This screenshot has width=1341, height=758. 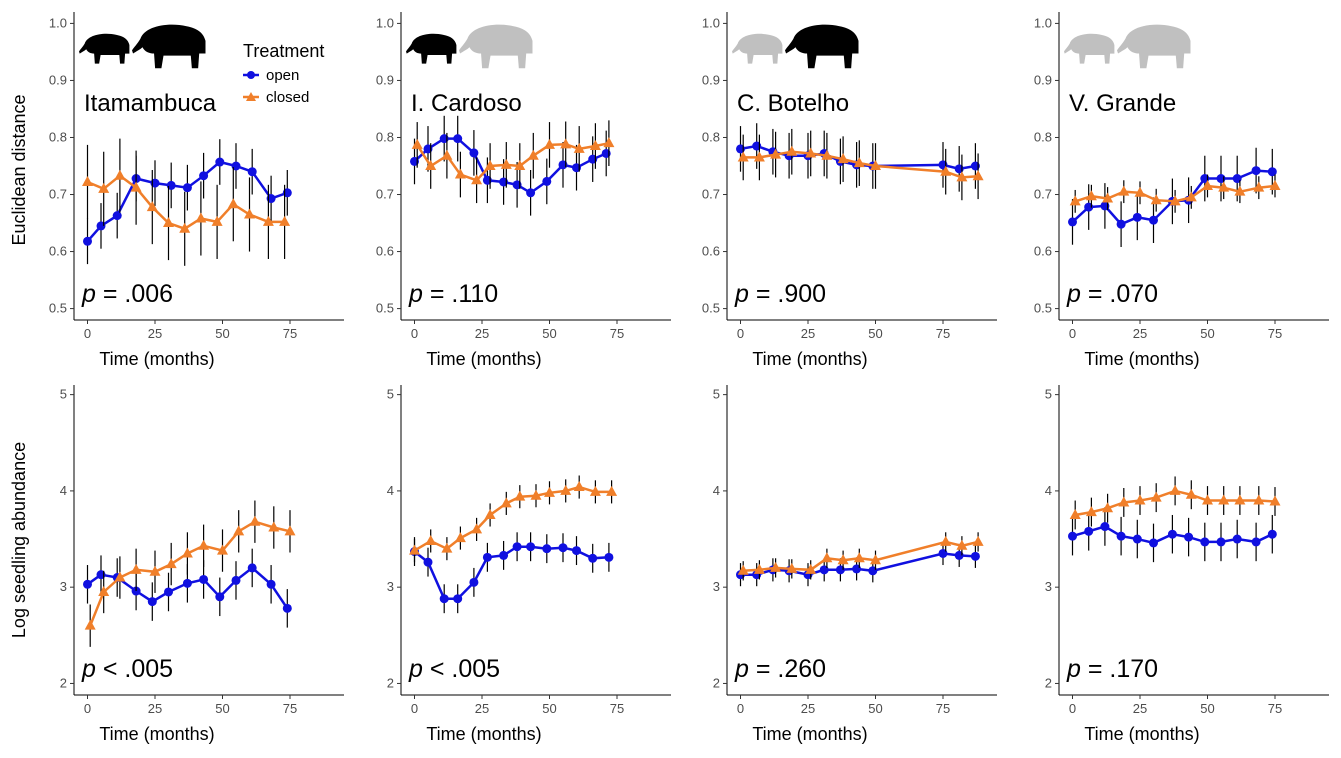 What do you see at coordinates (63, 490) in the screenshot?
I see `y-tick-label: 4` at bounding box center [63, 490].